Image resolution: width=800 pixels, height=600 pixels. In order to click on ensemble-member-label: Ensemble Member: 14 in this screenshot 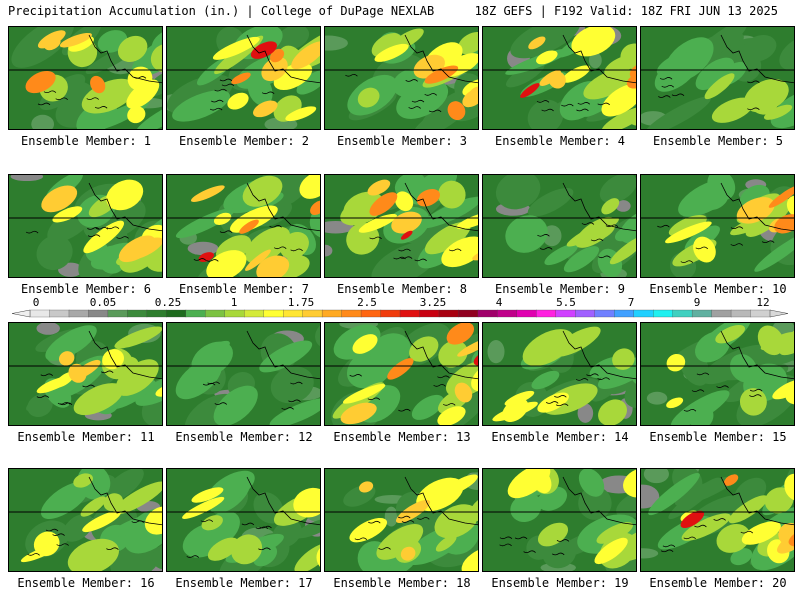, I will do `click(560, 437)`.